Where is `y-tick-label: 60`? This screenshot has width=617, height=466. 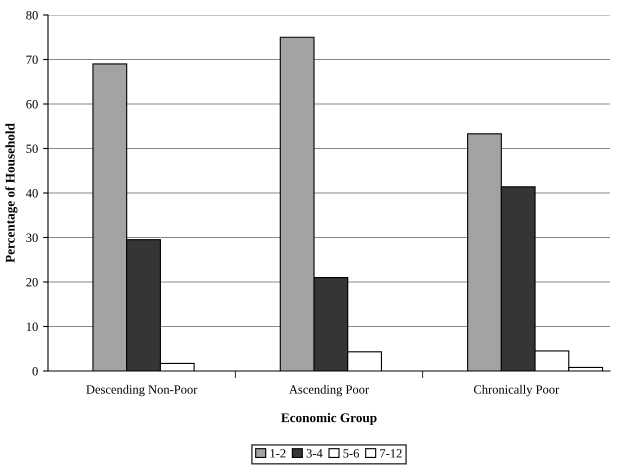 y-tick-label: 60 is located at coordinates (32, 104).